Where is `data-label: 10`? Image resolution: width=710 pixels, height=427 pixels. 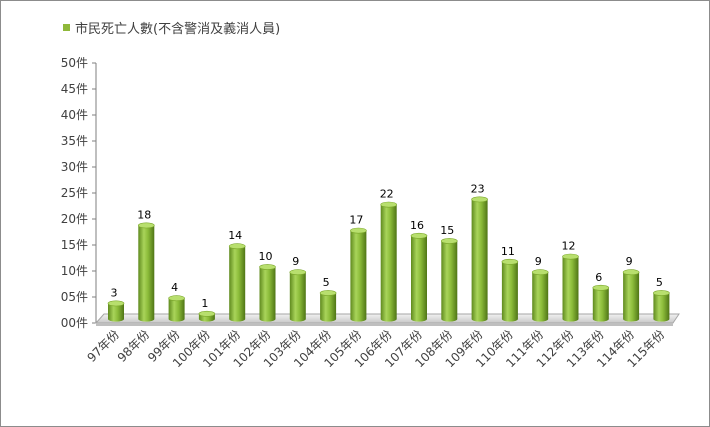
data-label: 10 is located at coordinates (266, 256).